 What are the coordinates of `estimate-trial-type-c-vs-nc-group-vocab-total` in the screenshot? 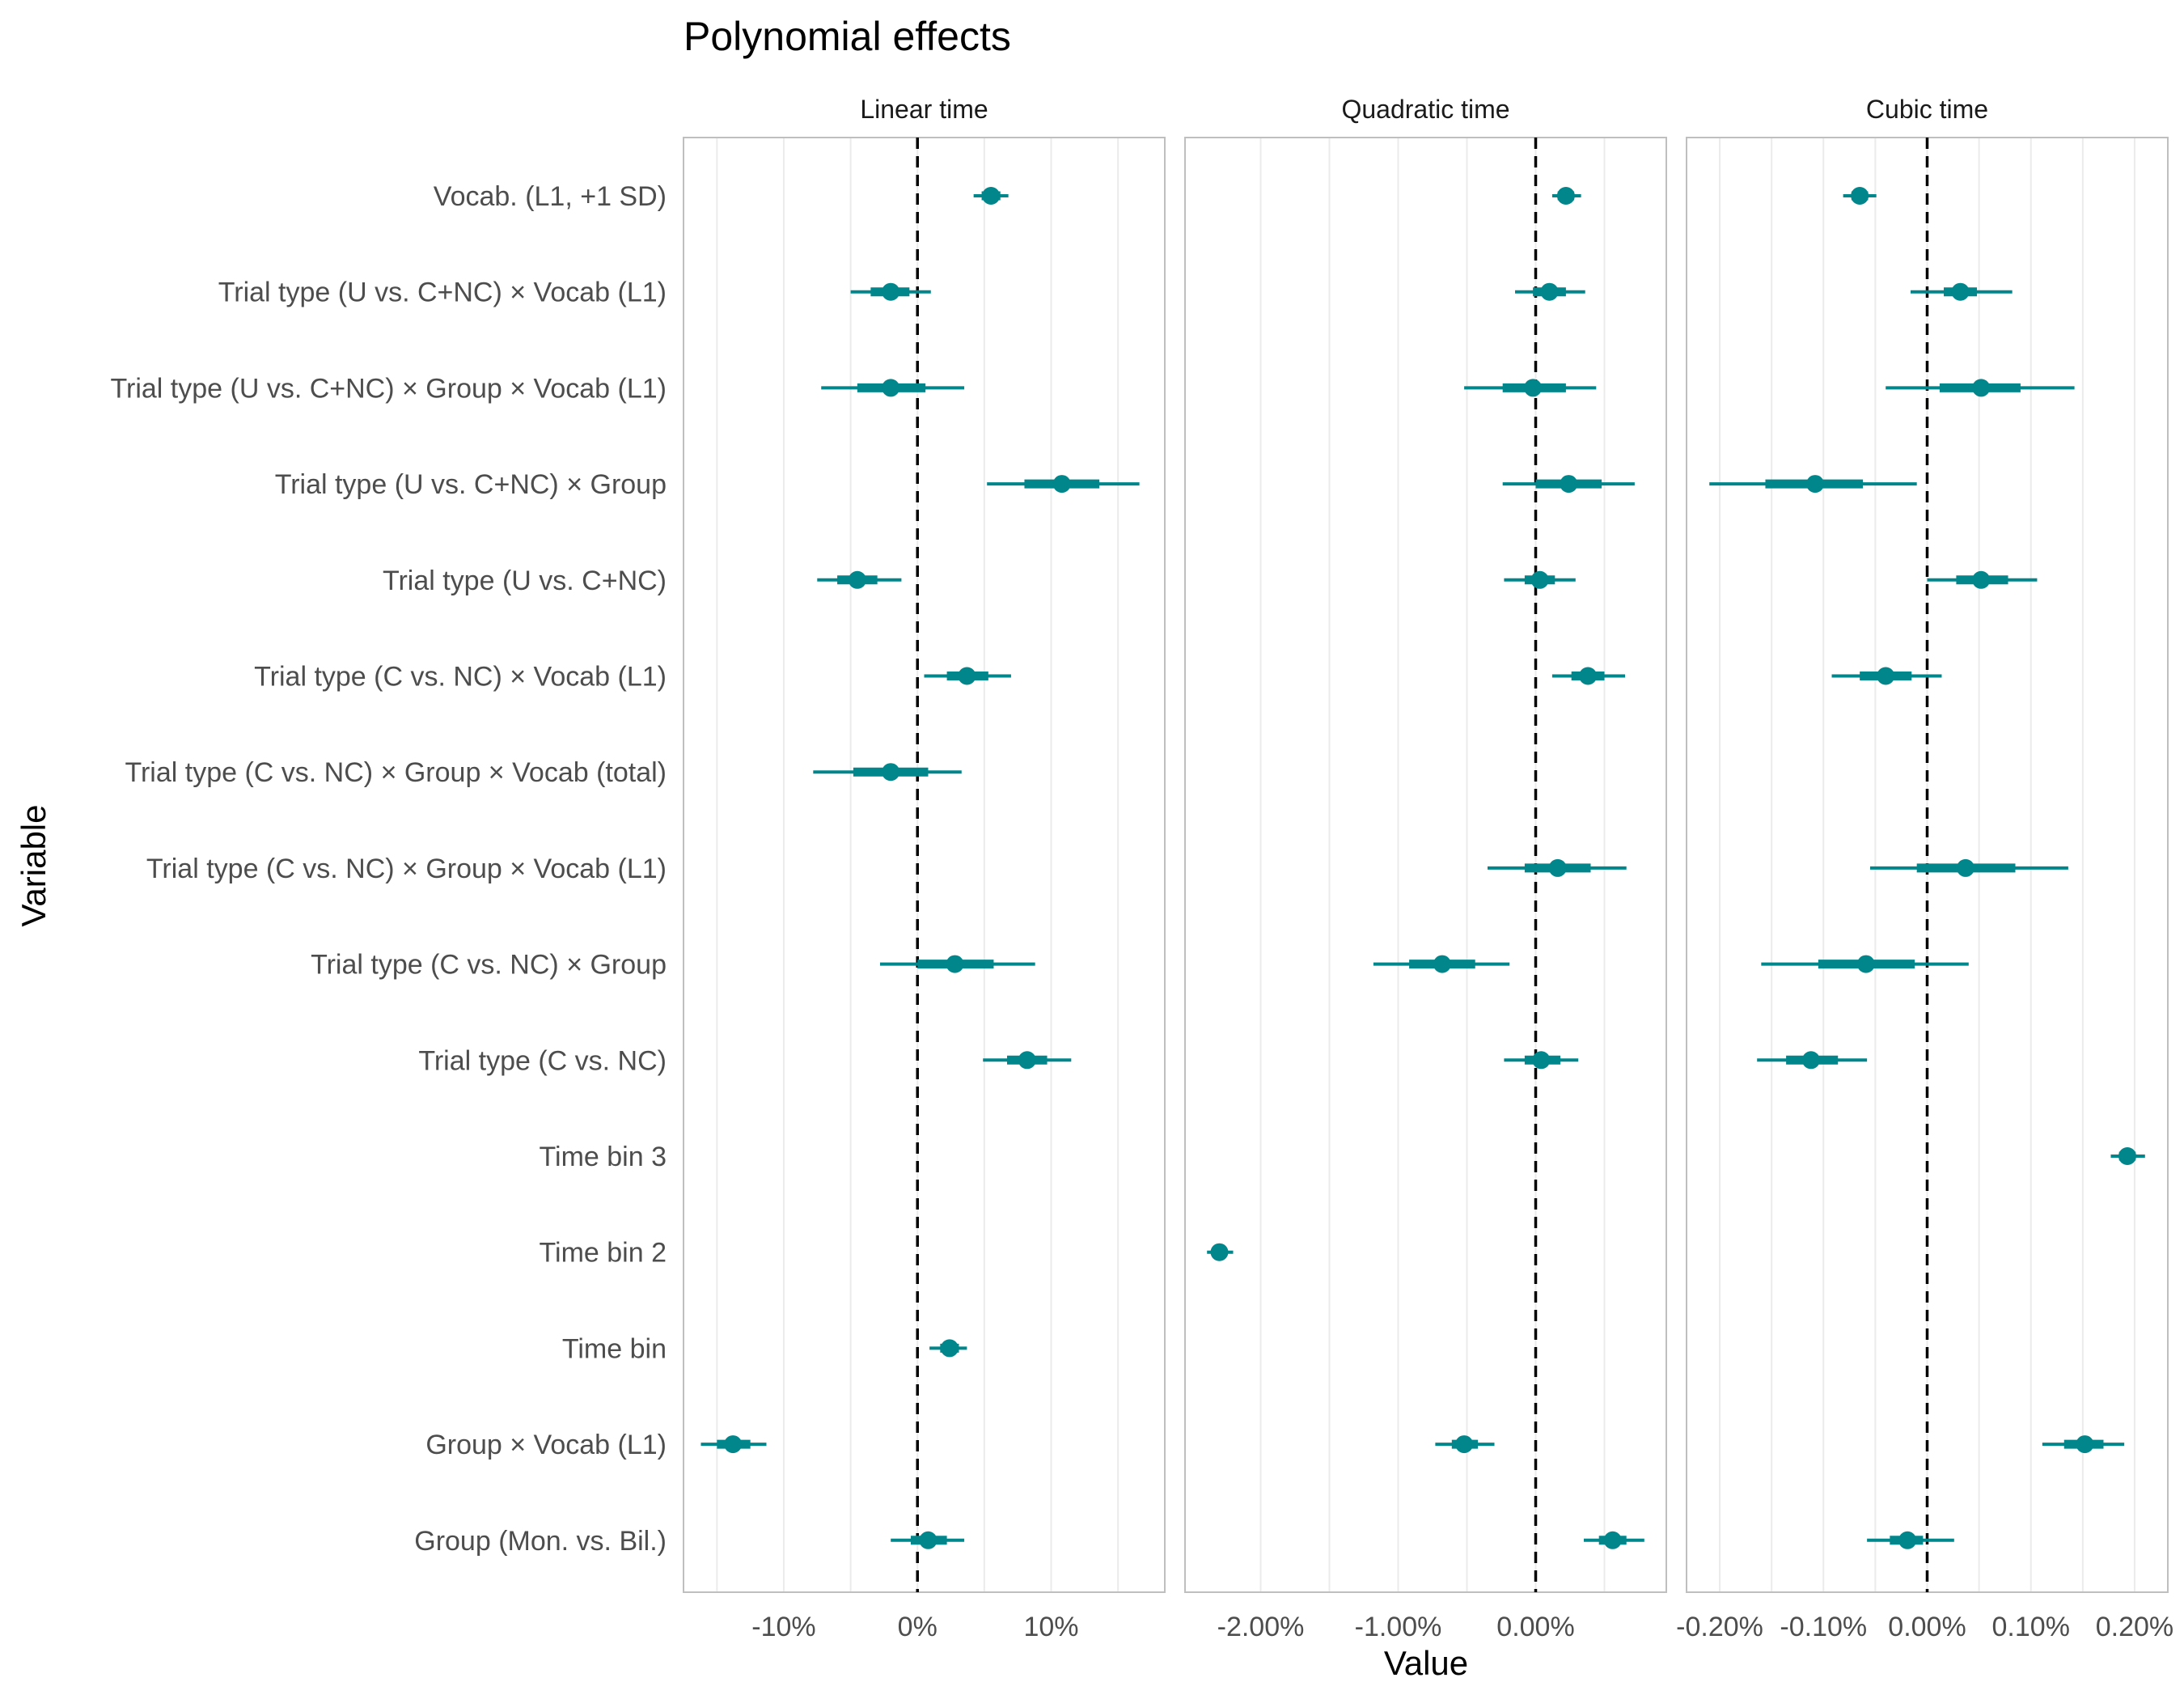 It's located at (887, 772).